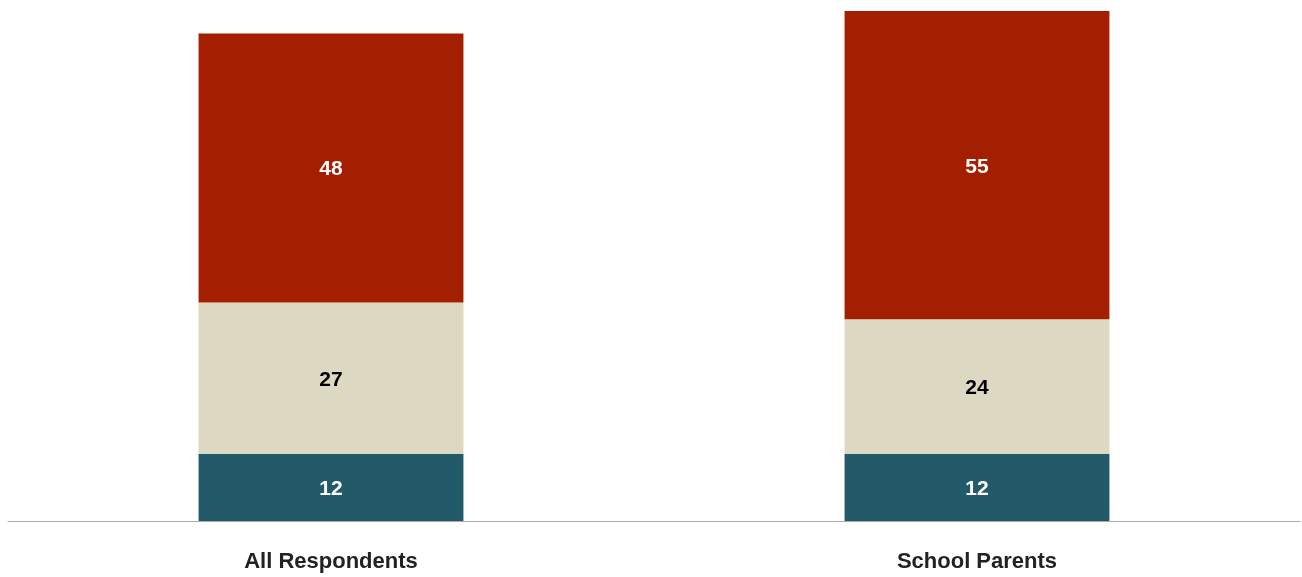 This screenshot has height=577, width=1302. What do you see at coordinates (977, 560) in the screenshot?
I see `x-tick-label: School Parents` at bounding box center [977, 560].